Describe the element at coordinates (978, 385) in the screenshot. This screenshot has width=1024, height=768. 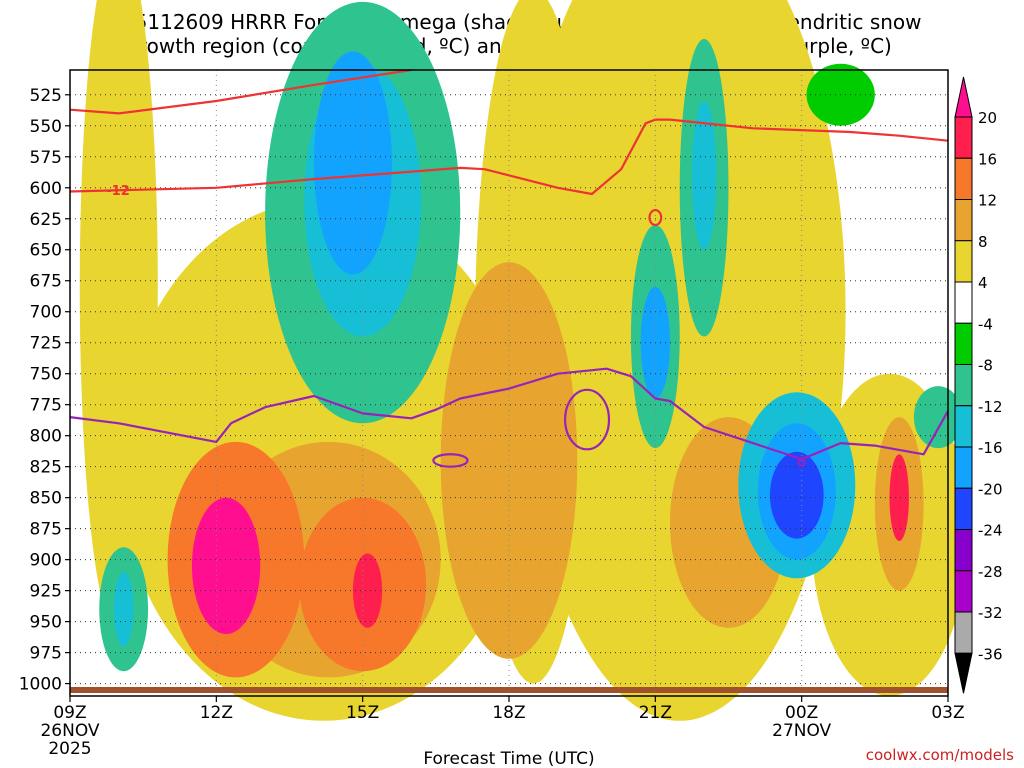
I see `colorbar: 20 16 12 8 4 -4 -8 -12 -16 -20 -24 -28 -32 -36` at that location.